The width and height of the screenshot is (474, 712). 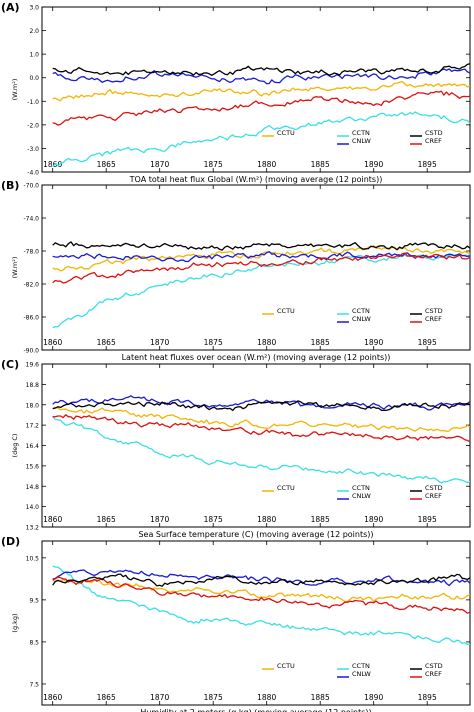 I want to click on y-tick-label: -1.0, so click(x=33, y=102).